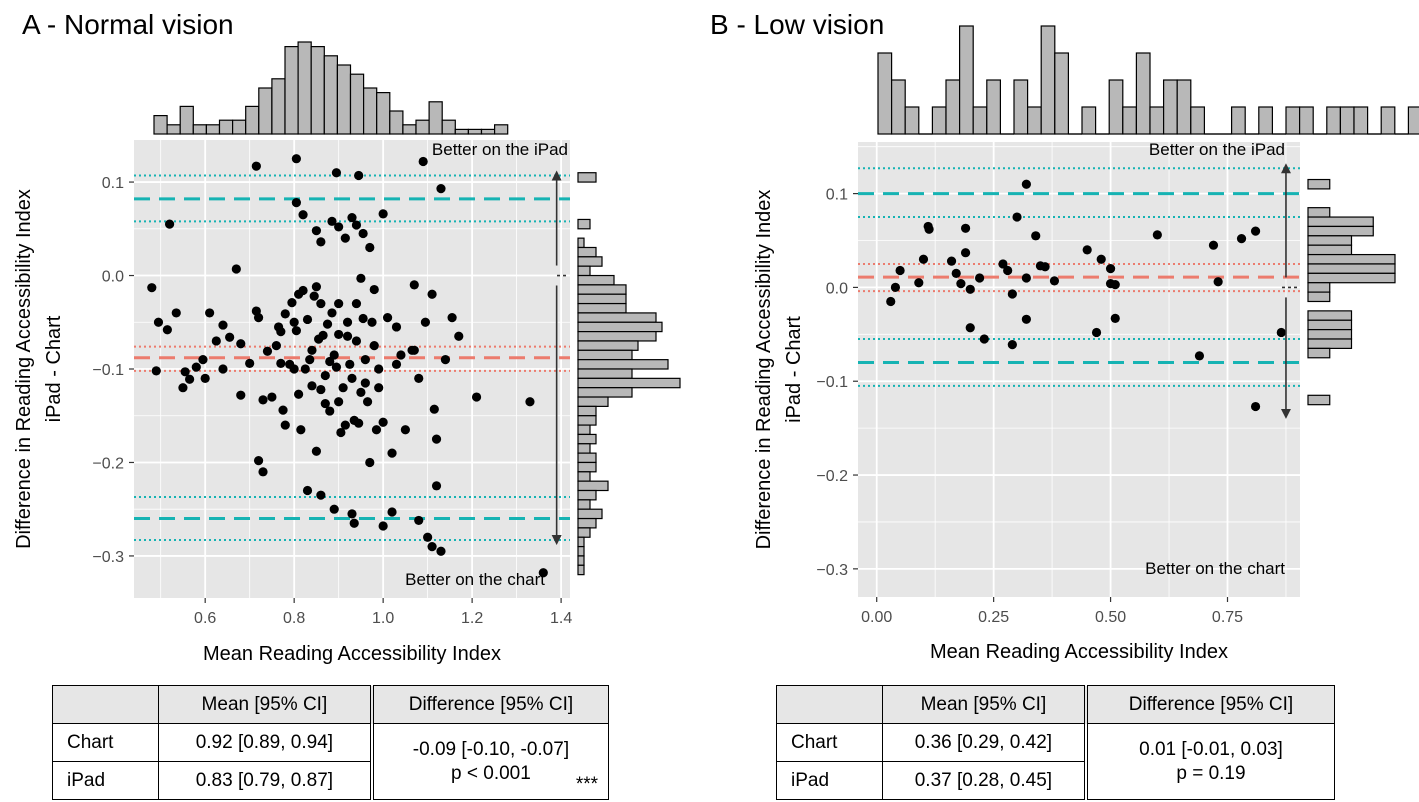  What do you see at coordinates (832, 382) in the screenshot?
I see `y-tick-label: −0.1` at bounding box center [832, 382].